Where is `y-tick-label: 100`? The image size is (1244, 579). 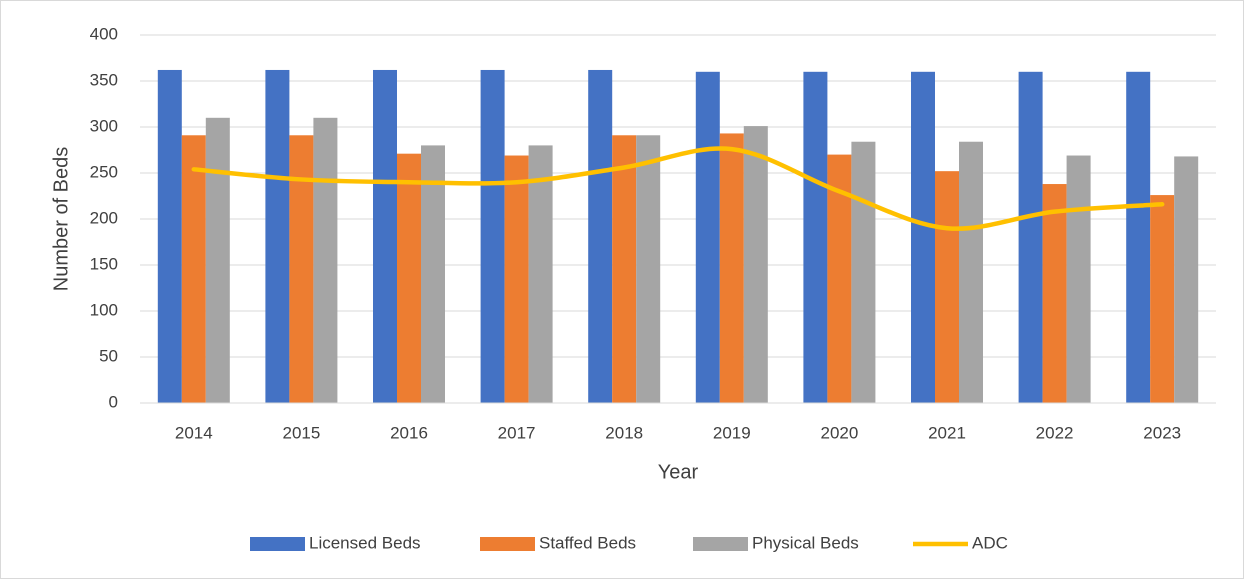 y-tick-label: 100 is located at coordinates (104, 309).